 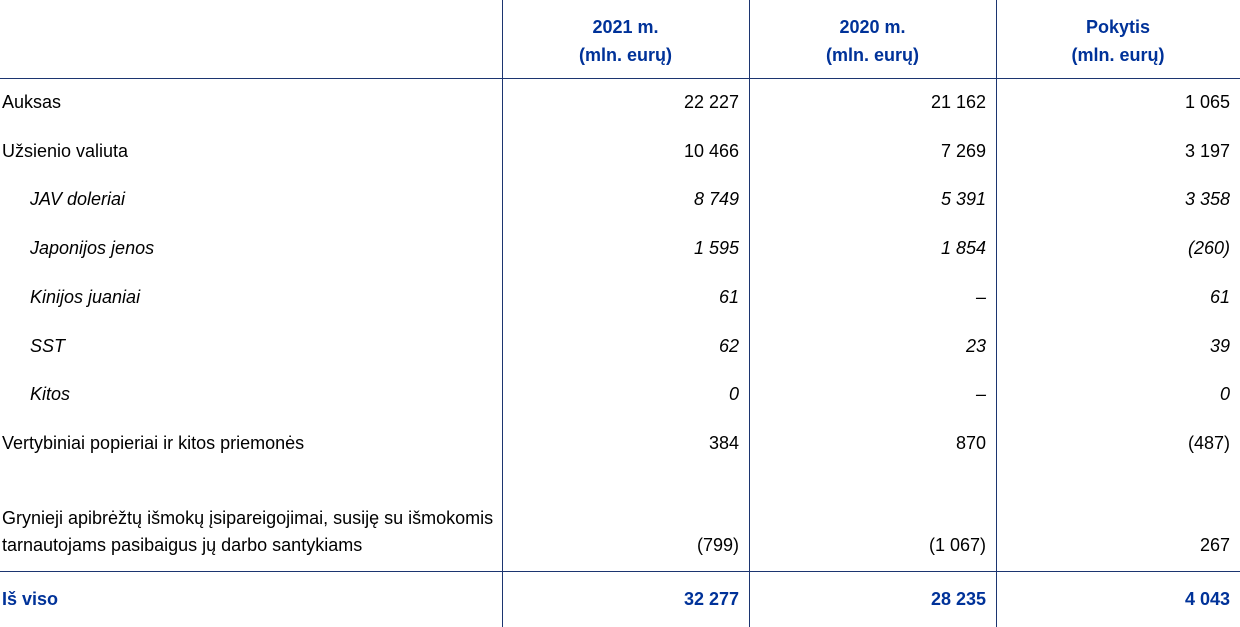 I want to click on row-value: 62, so click(x=728, y=345).